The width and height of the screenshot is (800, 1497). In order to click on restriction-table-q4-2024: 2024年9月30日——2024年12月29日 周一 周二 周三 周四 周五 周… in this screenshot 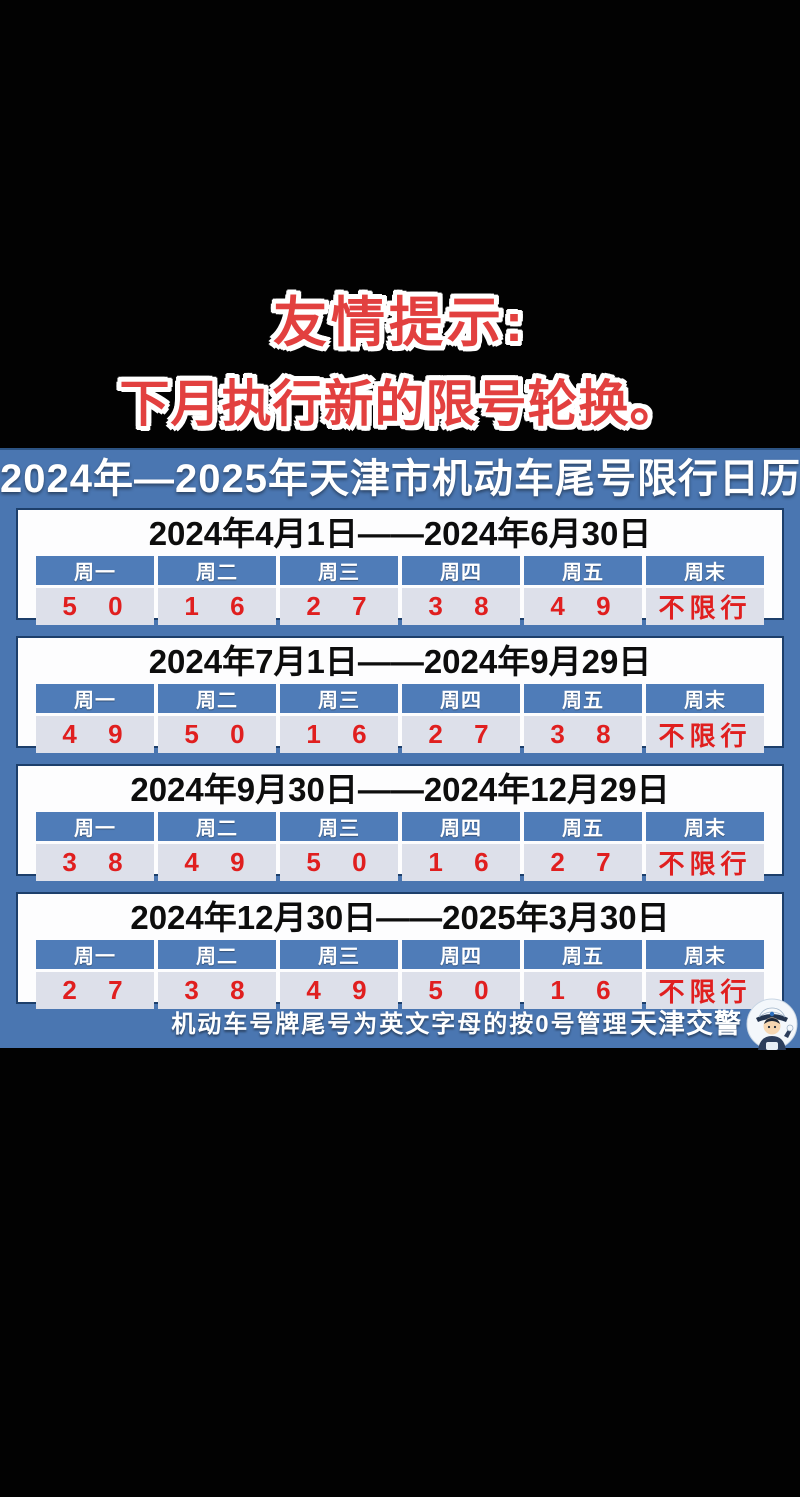, I will do `click(400, 822)`.